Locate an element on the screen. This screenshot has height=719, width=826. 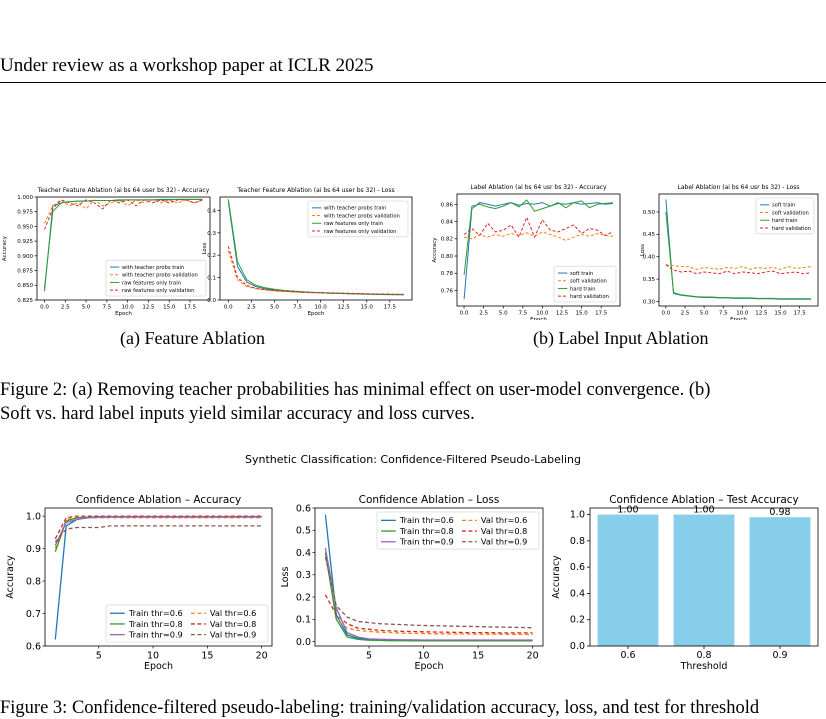
y-tick-label: 0.2 is located at coordinates (211, 256).